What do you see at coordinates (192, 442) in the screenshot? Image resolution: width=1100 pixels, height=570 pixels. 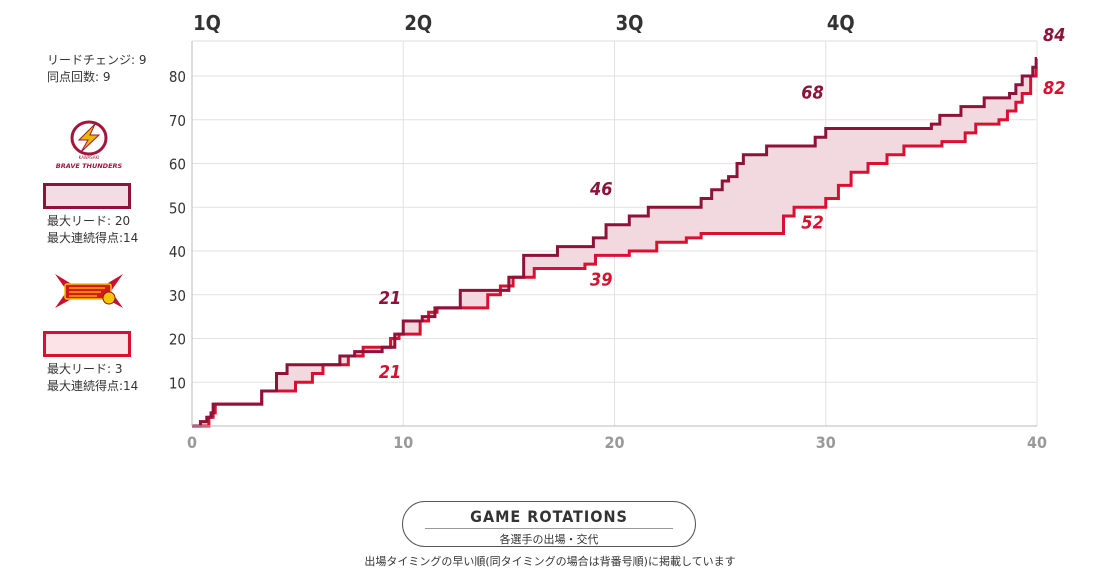 I see `x-tick-label: 0` at bounding box center [192, 442].